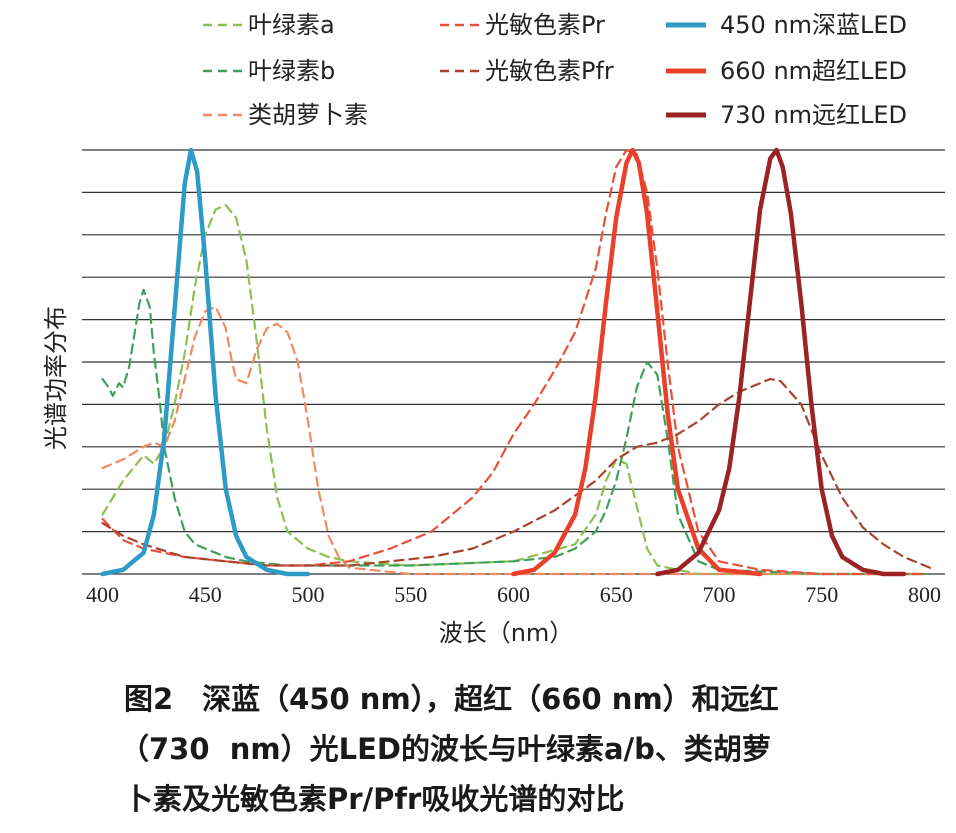  Describe the element at coordinates (506, 633) in the screenshot. I see `x-axis-label: 波长（nm）` at that location.